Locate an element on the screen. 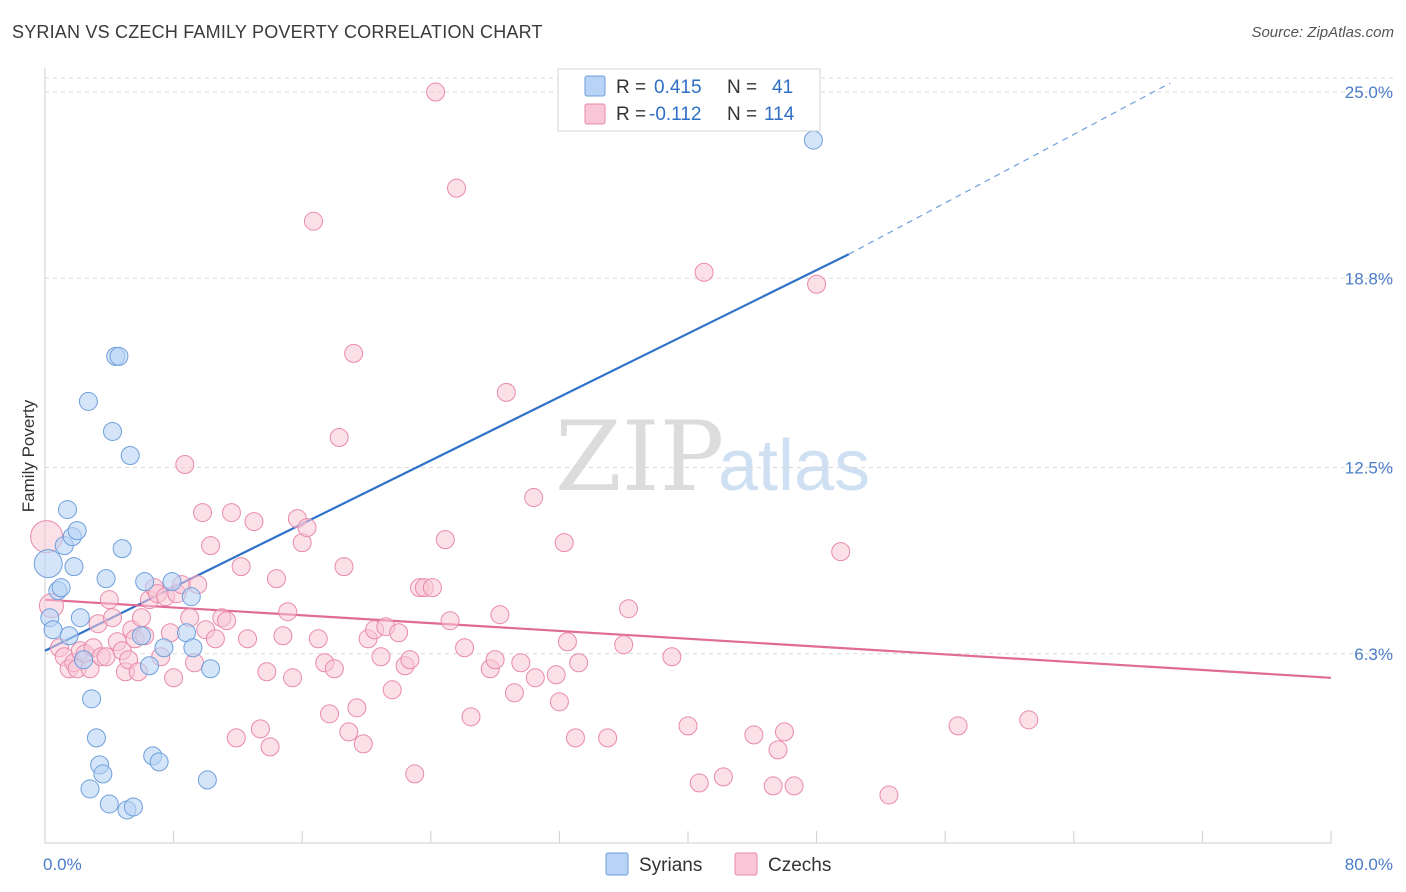  y-tick-label: 25.0% is located at coordinates (1369, 92).